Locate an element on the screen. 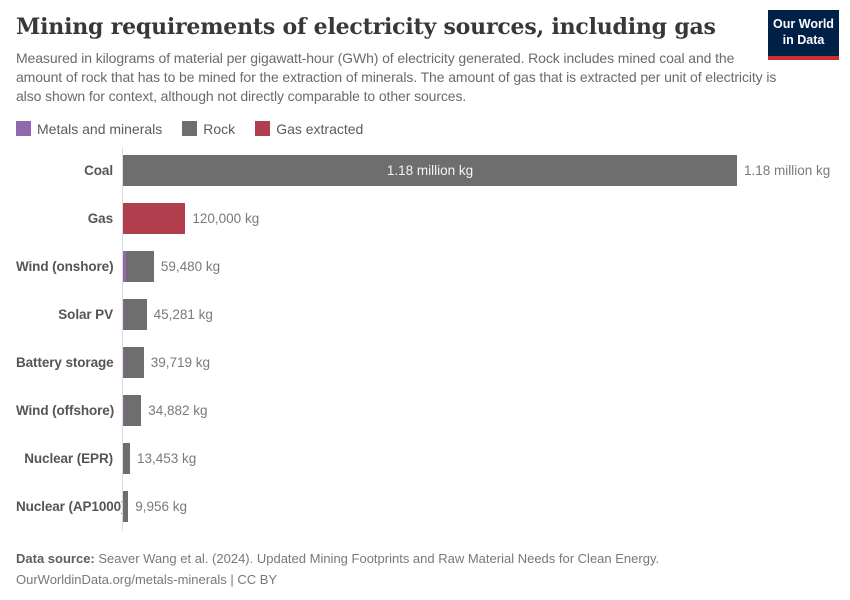 The height and width of the screenshot is (600, 850). bar-wind-offshore is located at coordinates (132, 411).